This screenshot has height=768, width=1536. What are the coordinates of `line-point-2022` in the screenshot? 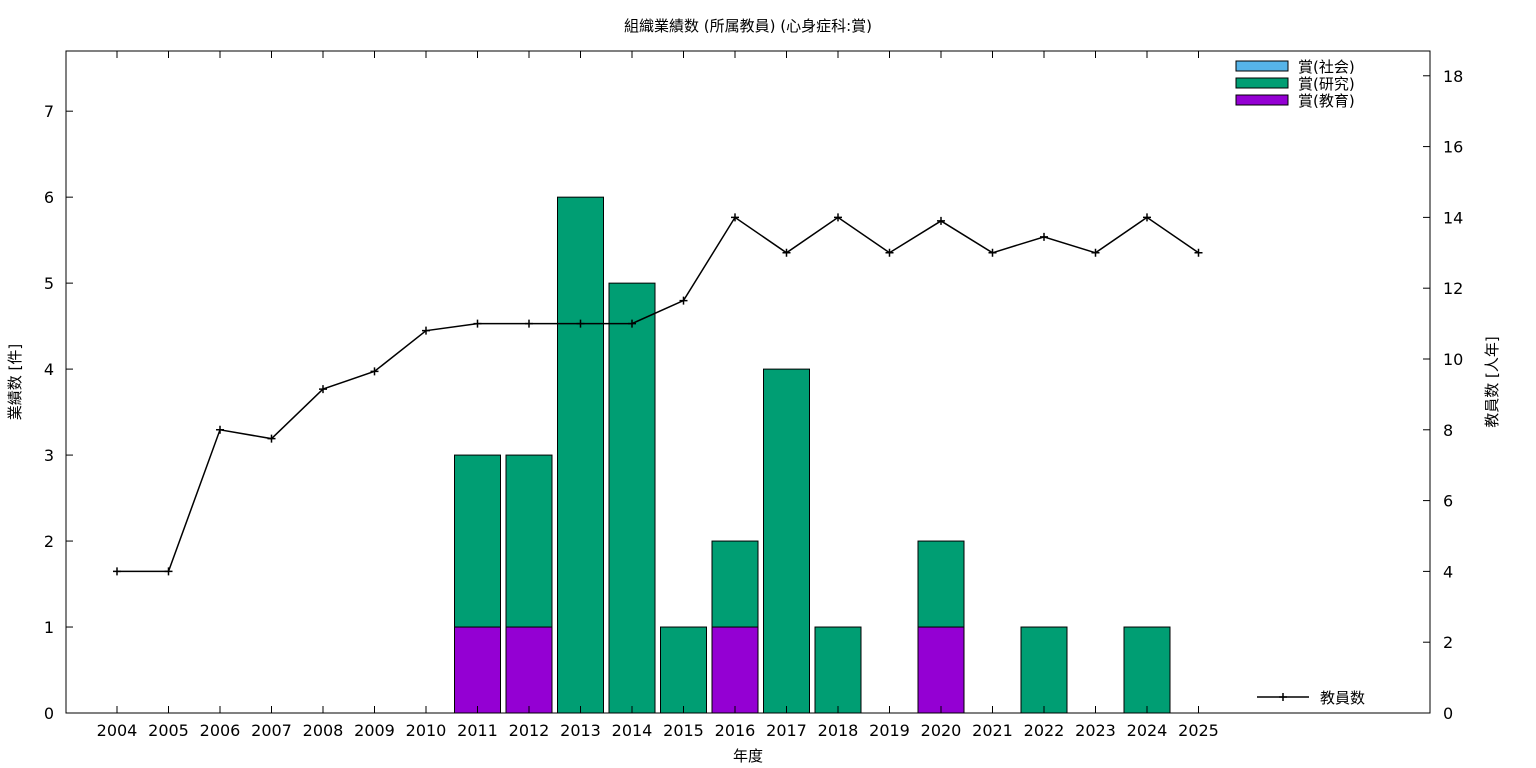 It's located at (1044, 236).